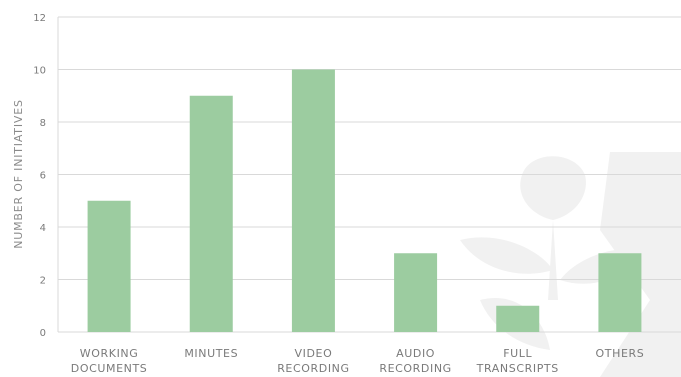 This screenshot has height=377, width=681. What do you see at coordinates (43, 123) in the screenshot?
I see `y-tick-label-8: 8` at bounding box center [43, 123].